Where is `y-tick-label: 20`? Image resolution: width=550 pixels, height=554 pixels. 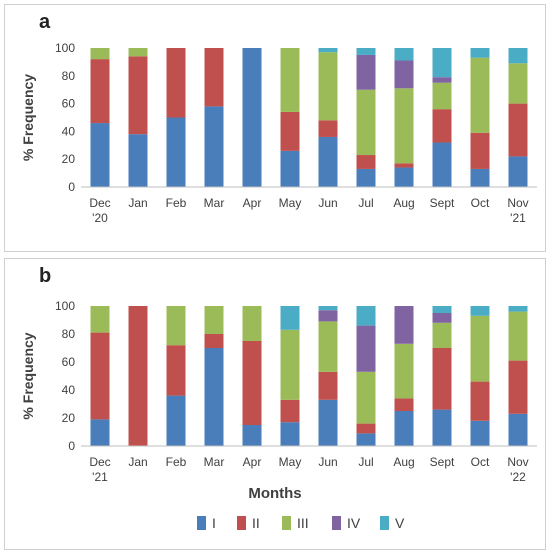 y-tick-label: 20 is located at coordinates (69, 159).